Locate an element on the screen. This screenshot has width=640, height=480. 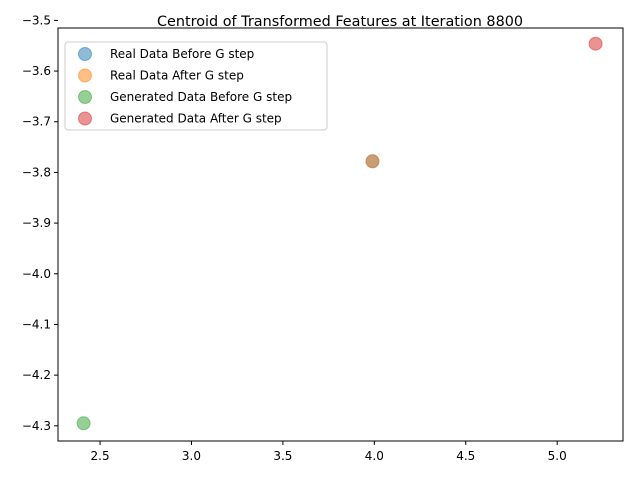
y-tick-label: −3.7 is located at coordinates (36, 122).